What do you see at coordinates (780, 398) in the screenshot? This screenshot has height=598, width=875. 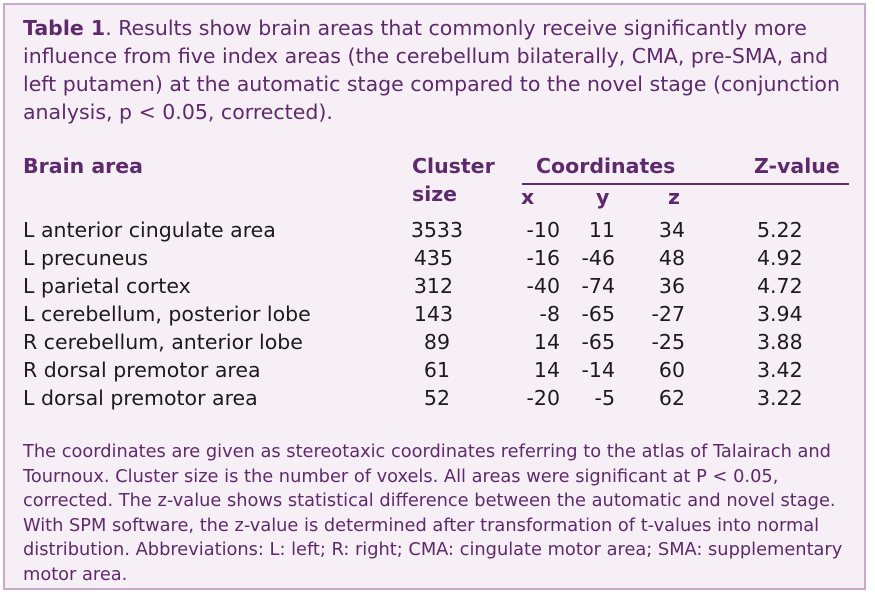 I see `cell-zvalue: 3.22` at bounding box center [780, 398].